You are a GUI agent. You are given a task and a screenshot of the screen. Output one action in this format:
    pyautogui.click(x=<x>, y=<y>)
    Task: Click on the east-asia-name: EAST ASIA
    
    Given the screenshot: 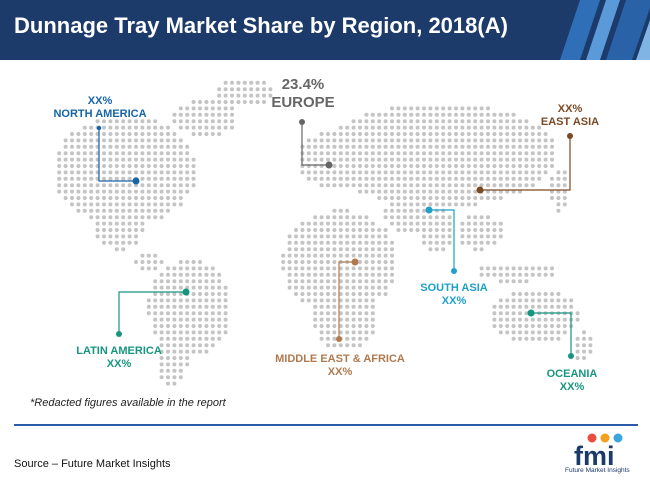 What is the action you would take?
    pyautogui.click(x=570, y=122)
    